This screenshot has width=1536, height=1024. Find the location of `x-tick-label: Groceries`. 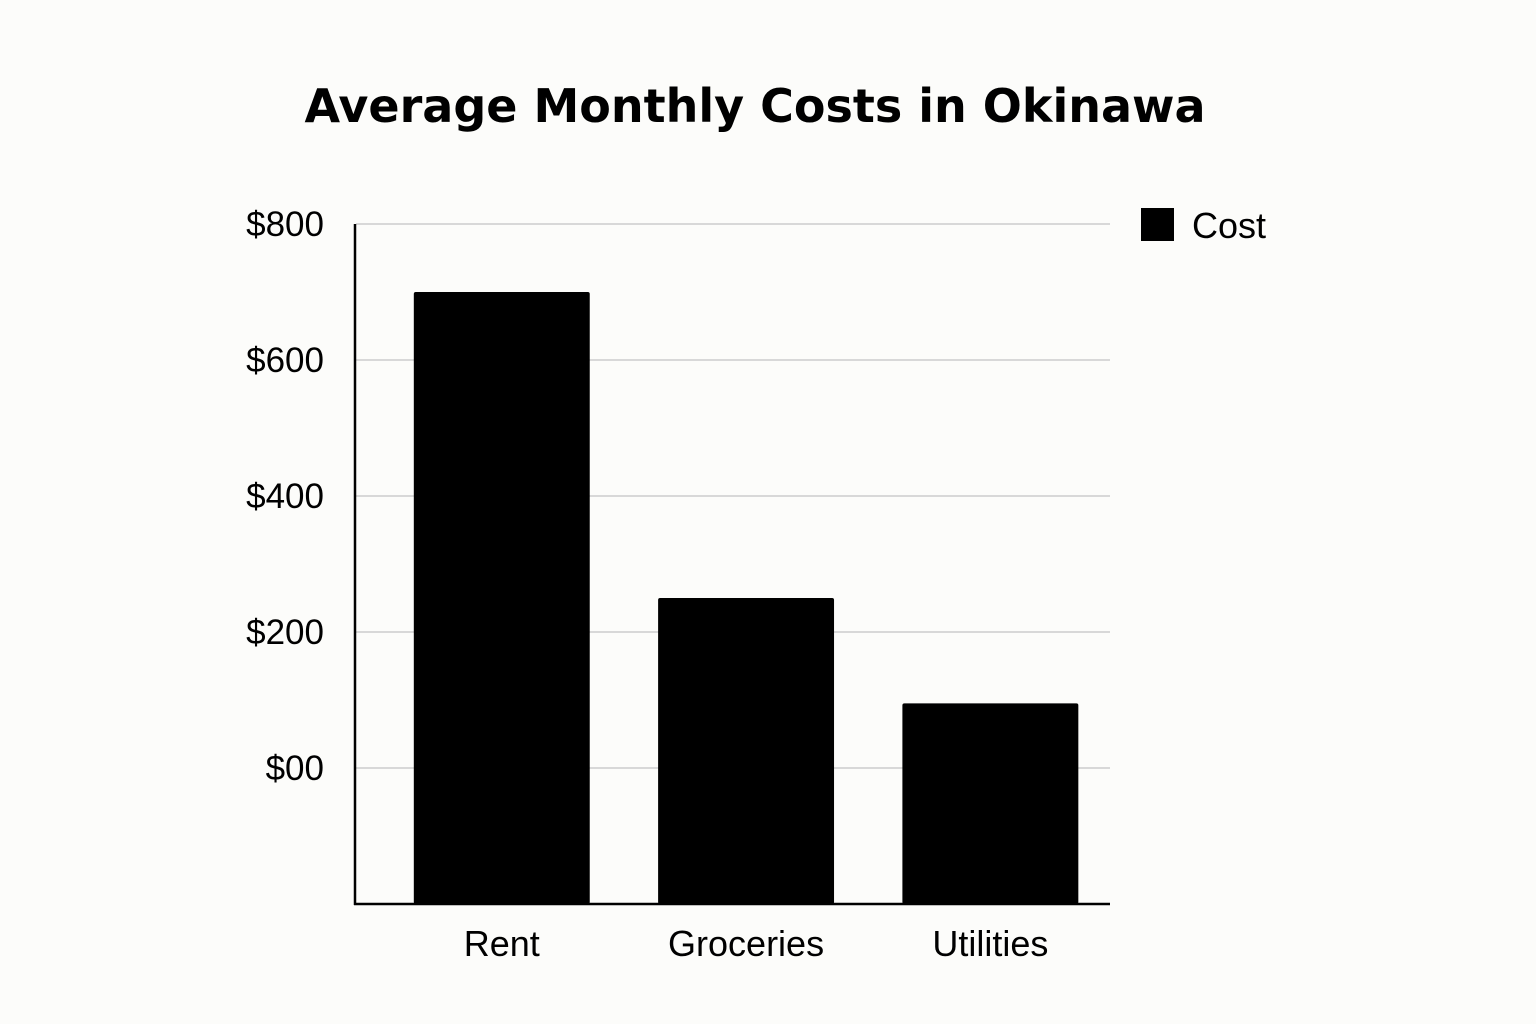

x-tick-label: Groceries is located at coordinates (746, 943).